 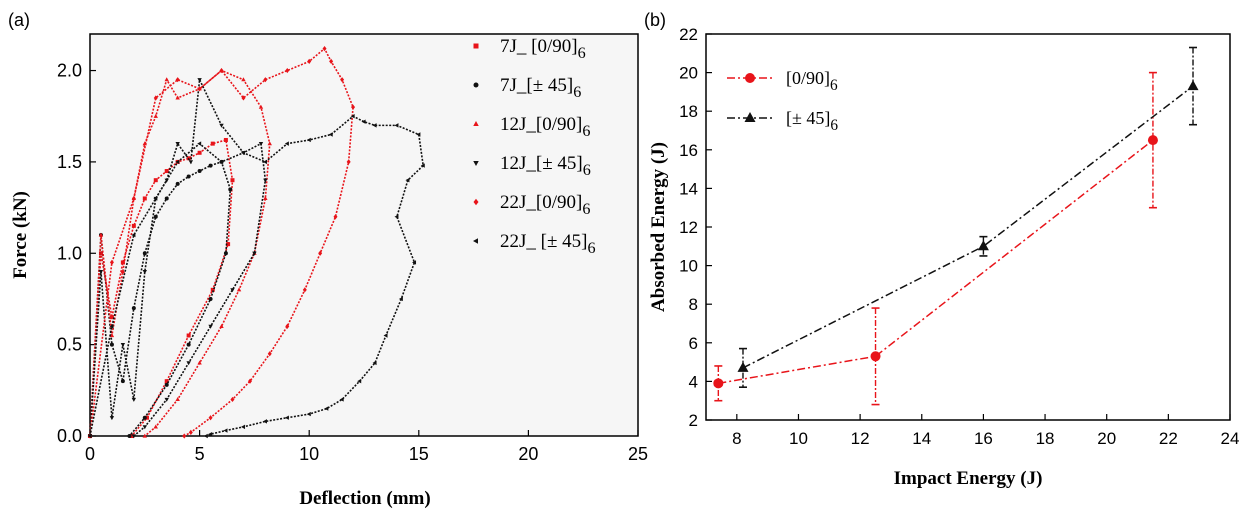 I want to click on chart-b-y-tick-label: 12, so click(x=688, y=227).